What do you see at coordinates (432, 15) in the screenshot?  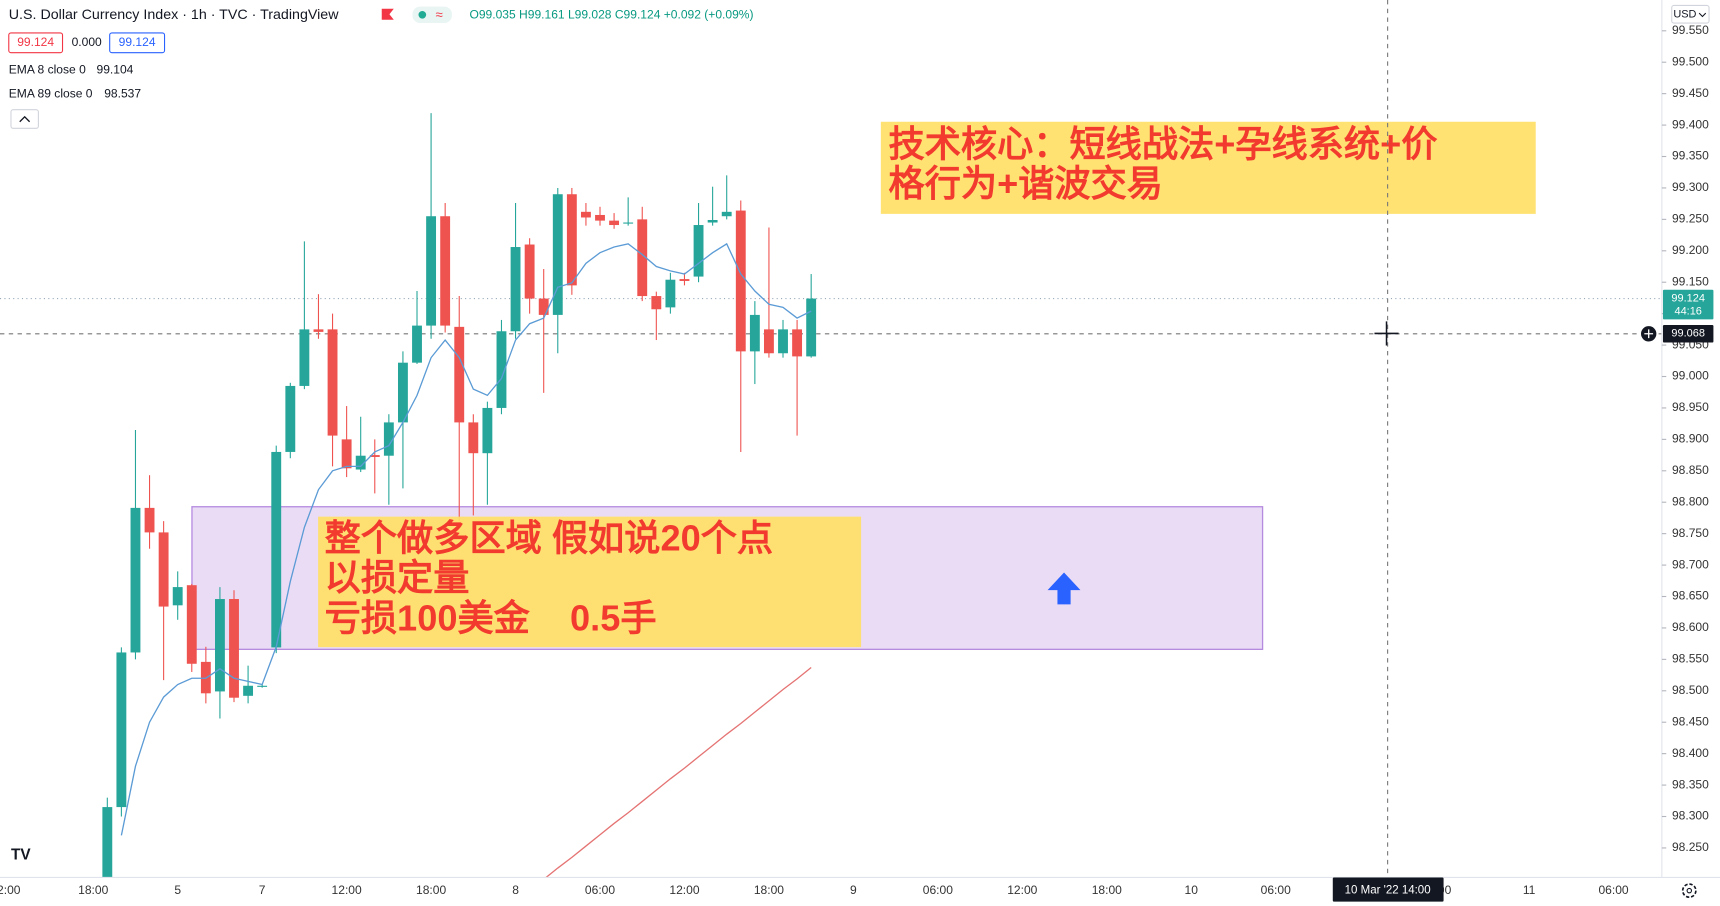 I see `status-pill` at bounding box center [432, 15].